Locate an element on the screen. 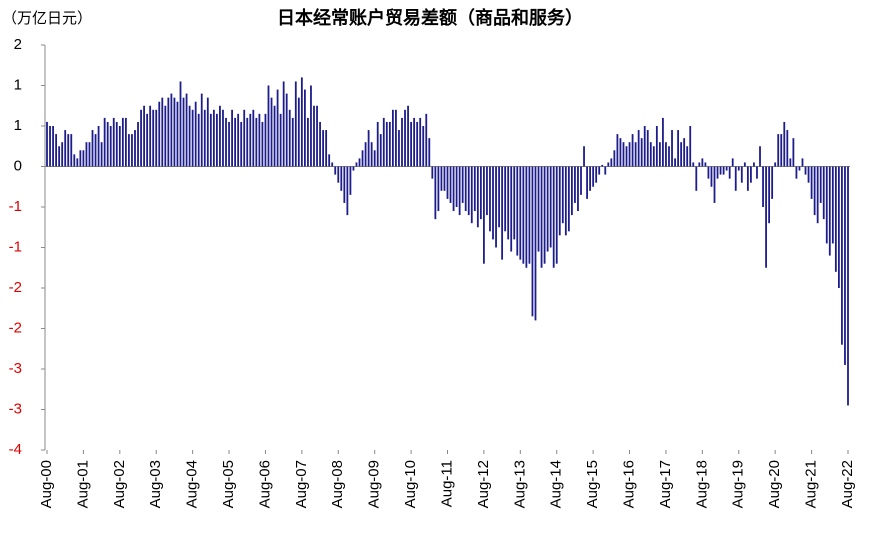 This screenshot has height=537, width=872. x-tick-label: Aug-12 is located at coordinates (483, 484).